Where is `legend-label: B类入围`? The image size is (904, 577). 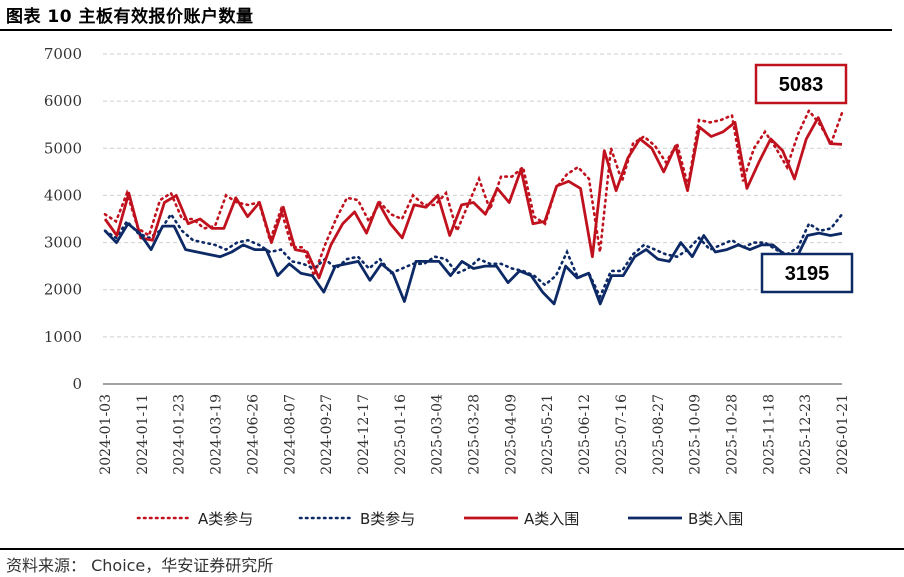
legend-label: B类入围 is located at coordinates (715, 519).